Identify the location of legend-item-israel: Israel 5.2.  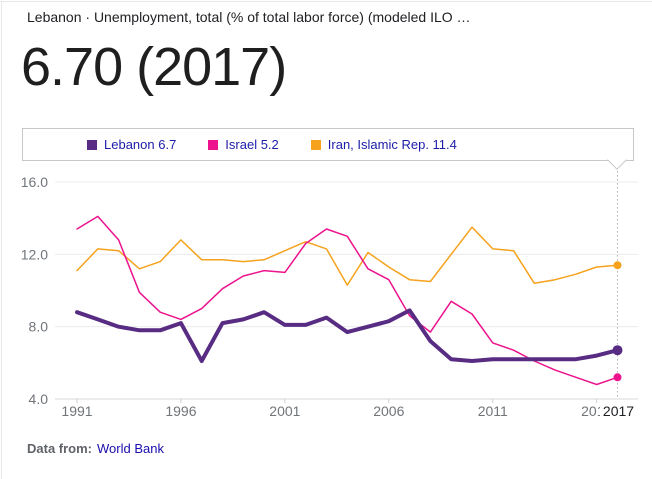
(243, 144).